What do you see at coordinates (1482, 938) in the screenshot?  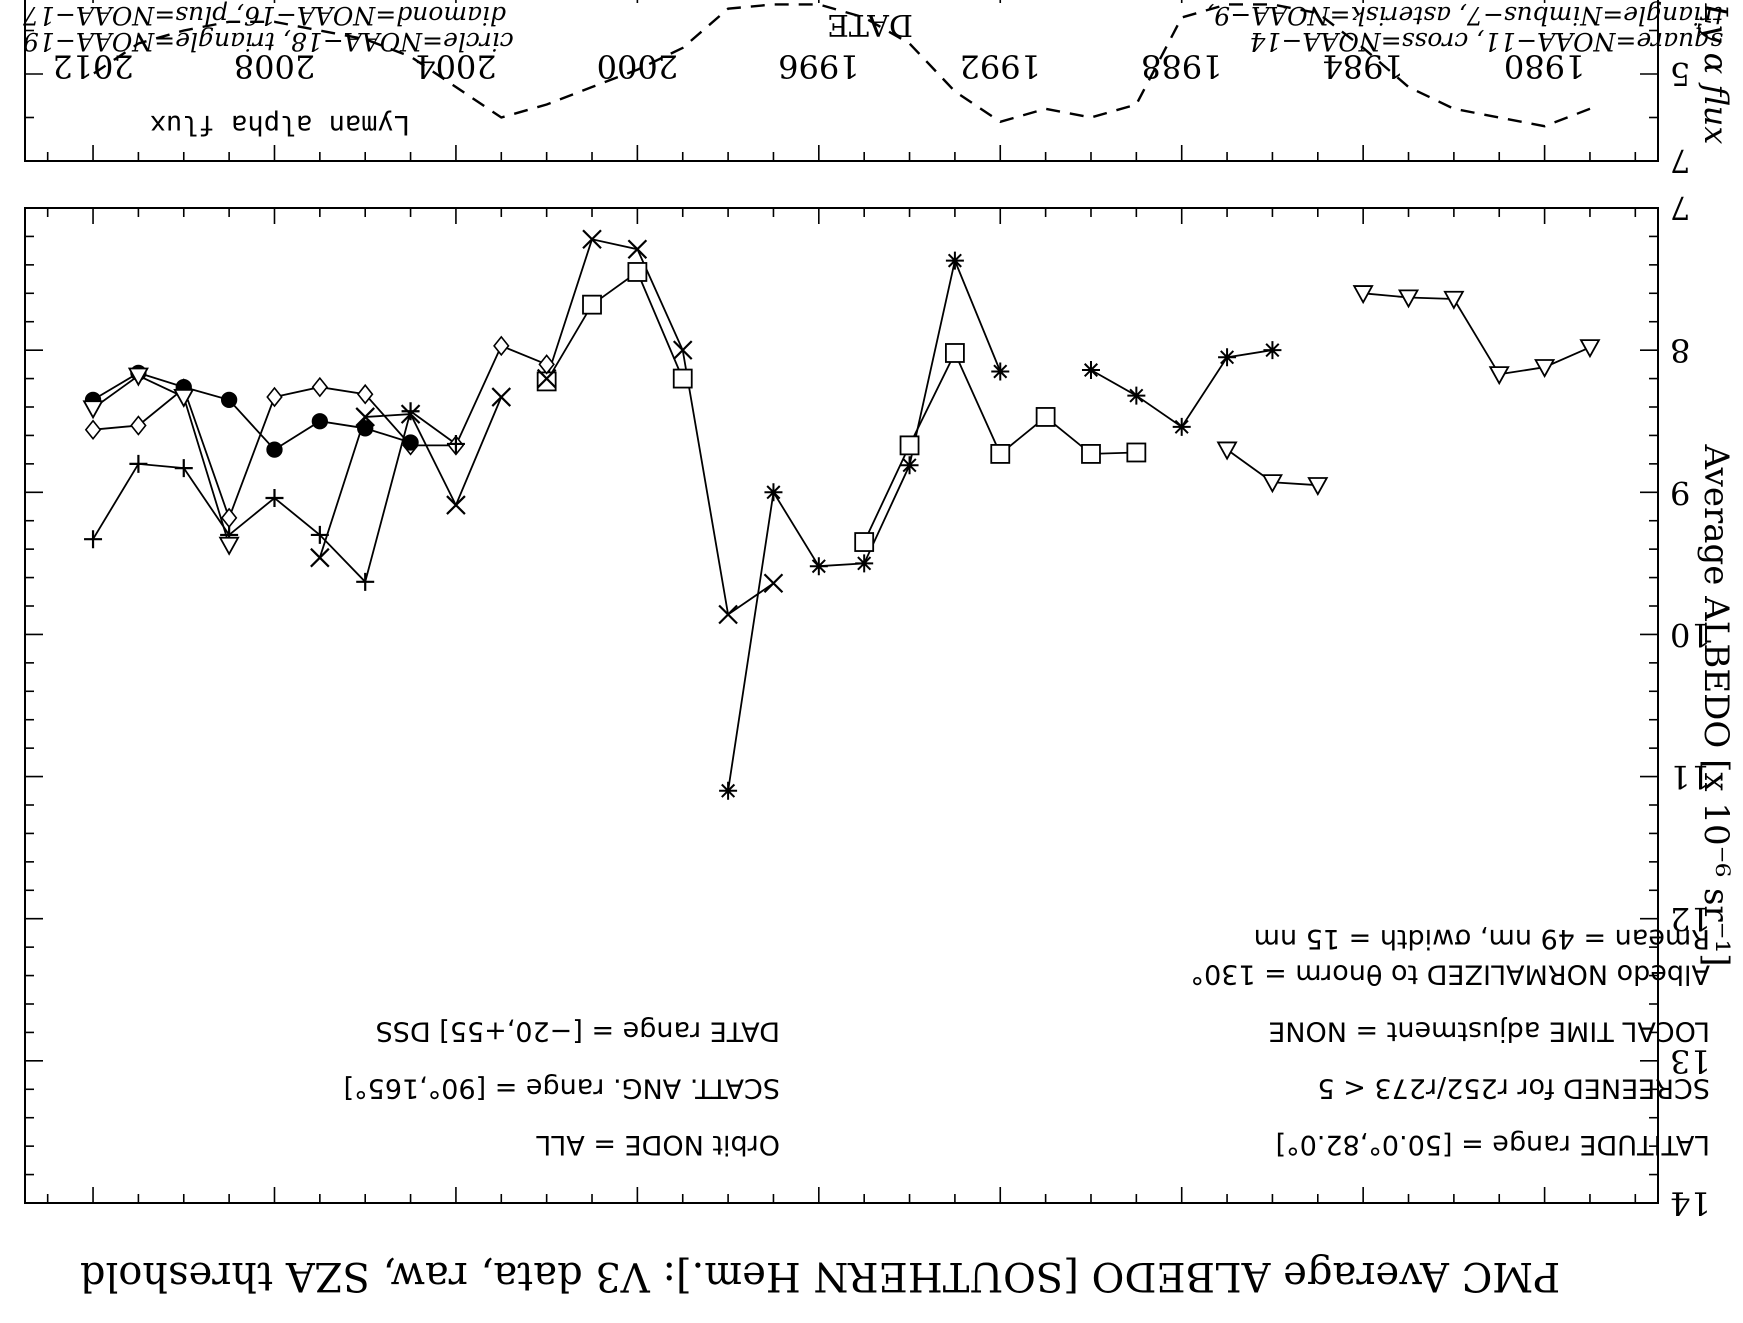 I see `annotation-rmean: Rmean = 49 nm, σwidth = 15 nm` at bounding box center [1482, 938].